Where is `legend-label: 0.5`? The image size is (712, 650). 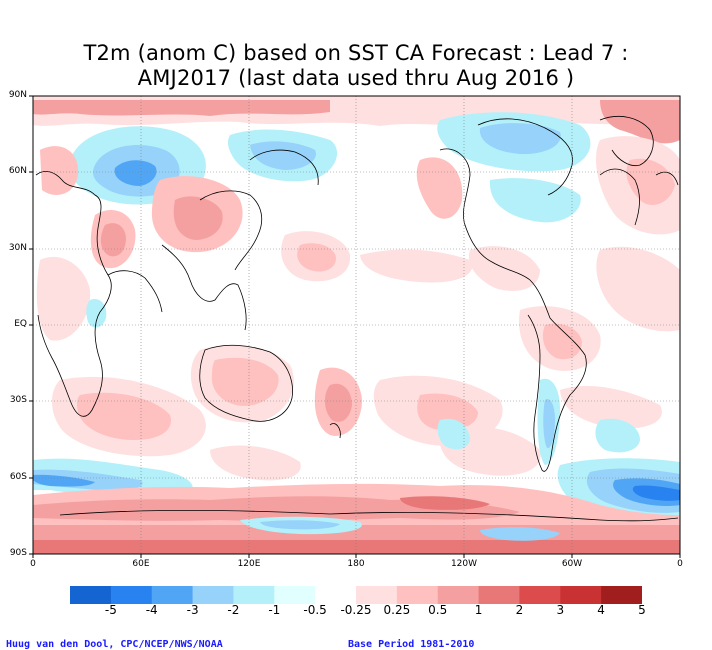
legend-label: 0.5 is located at coordinates (438, 610).